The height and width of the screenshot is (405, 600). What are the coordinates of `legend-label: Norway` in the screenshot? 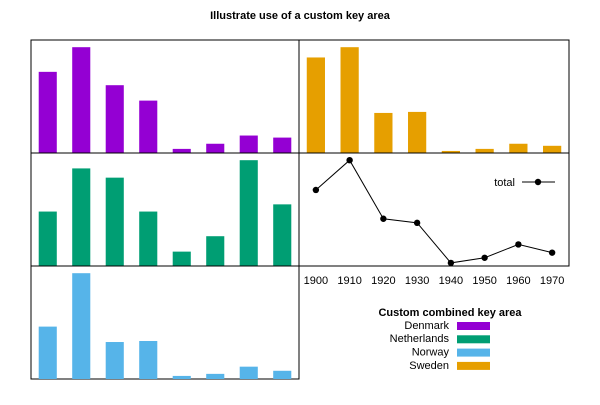 It's located at (431, 353).